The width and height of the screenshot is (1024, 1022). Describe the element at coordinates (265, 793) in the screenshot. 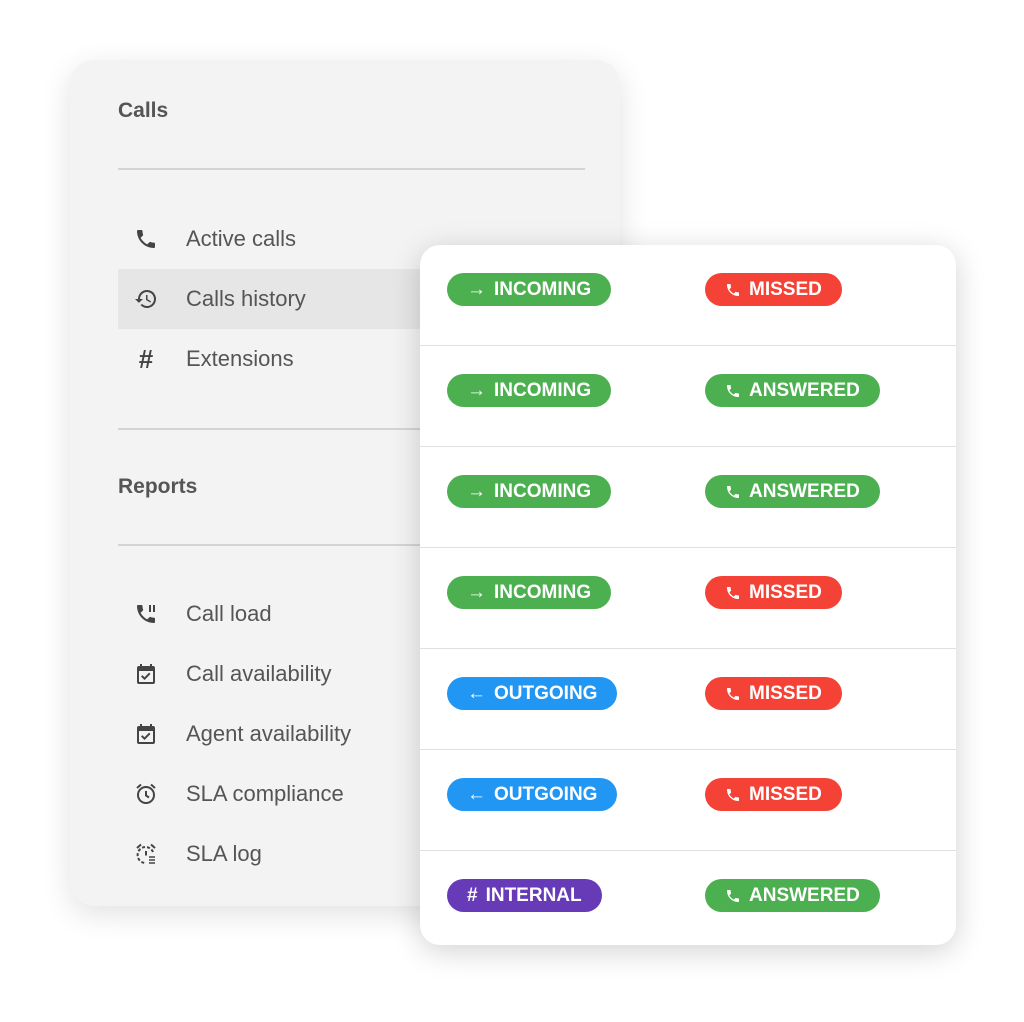

I see `sidebar-item-label: SLA compliance` at that location.